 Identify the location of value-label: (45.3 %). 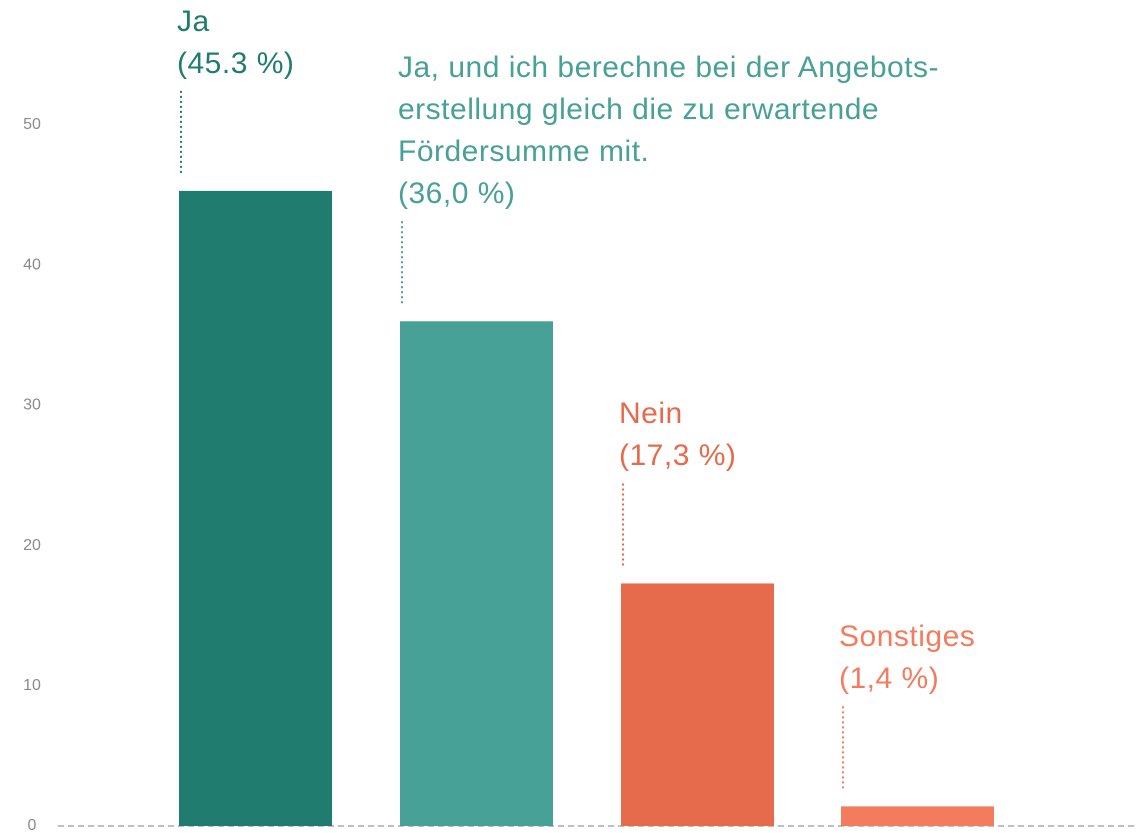
(236, 63).